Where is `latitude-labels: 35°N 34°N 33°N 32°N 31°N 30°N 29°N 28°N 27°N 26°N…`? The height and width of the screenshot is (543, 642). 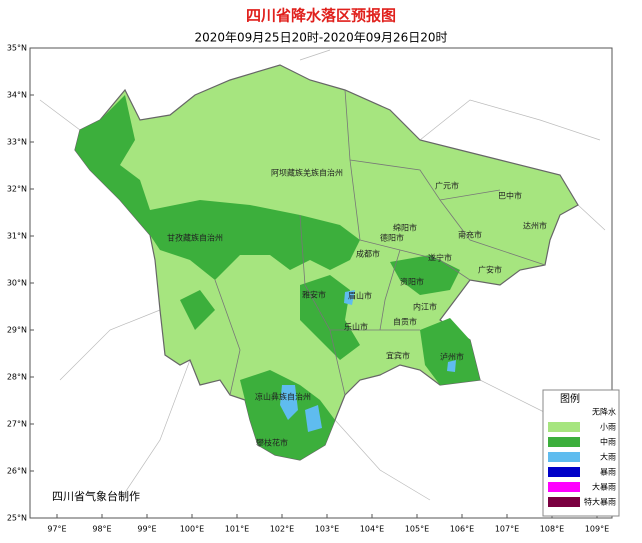
latitude-labels: 35°N 34°N 33°N 32°N 31°N 30°N 29°N 28°N 27°N 26°N… is located at coordinates (20, 283).